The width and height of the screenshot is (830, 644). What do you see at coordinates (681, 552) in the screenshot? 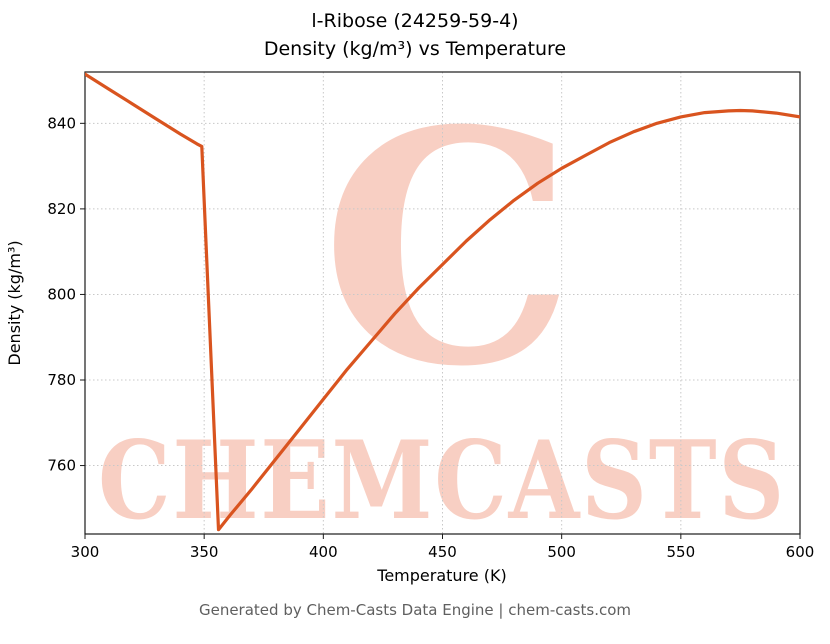
I see `x-tick-label: 550` at bounding box center [681, 552].